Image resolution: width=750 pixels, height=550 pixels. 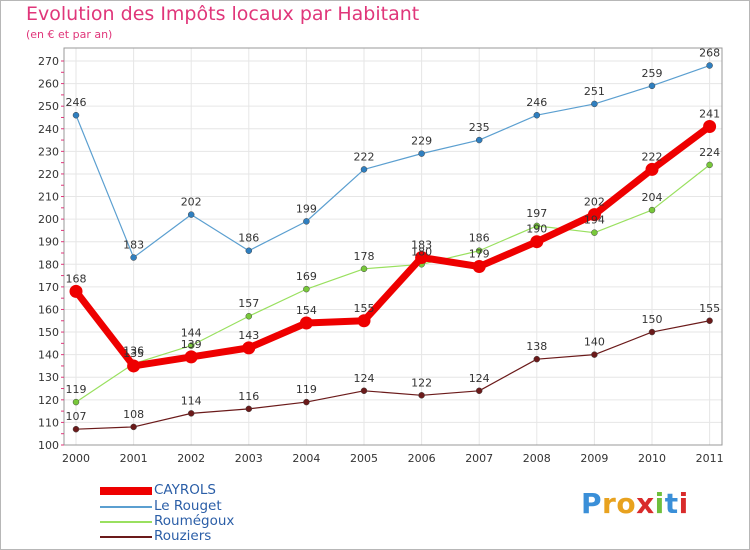 I want to click on chart-subtitle: (en € et par an), so click(x=69, y=34).